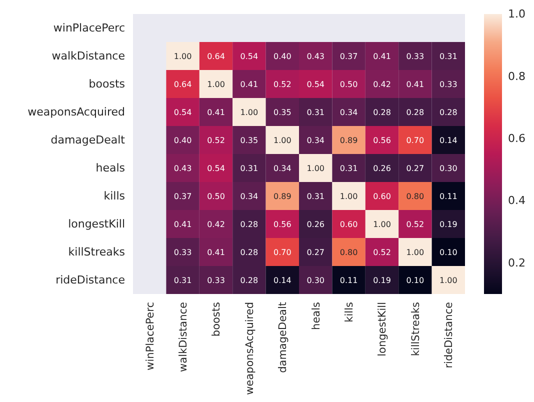 The width and height of the screenshot is (534, 402). I want to click on color-bar-label: 1.0, so click(517, 14).